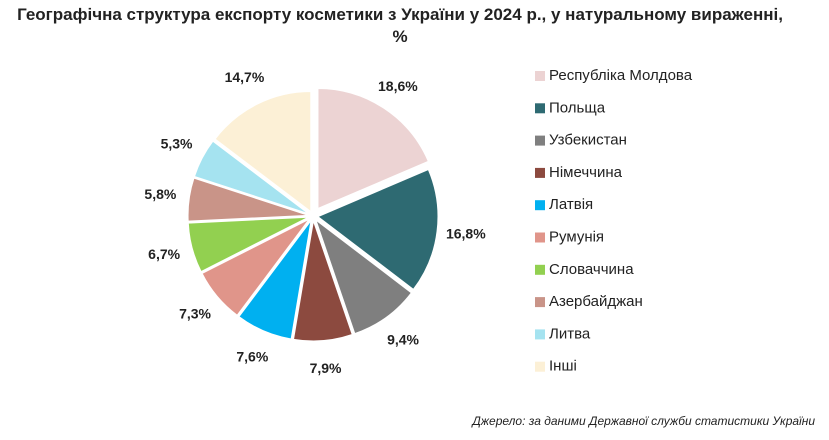 This screenshot has height=440, width=829. Describe the element at coordinates (195, 314) in the screenshot. I see `data-label: 7,3%` at that location.